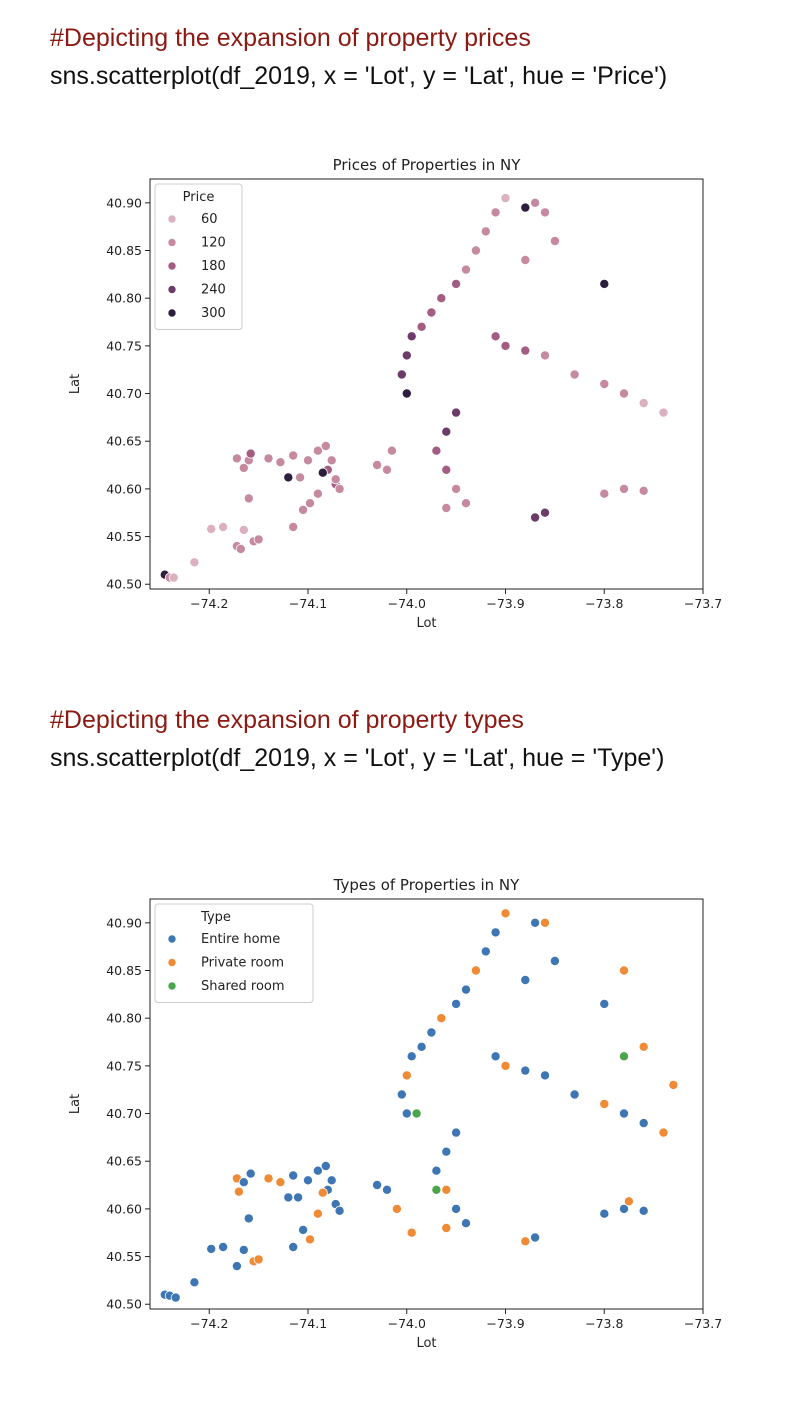 The height and width of the screenshot is (1418, 802). What do you see at coordinates (198, 256) in the screenshot?
I see `chart-1-legend-box` at bounding box center [198, 256].